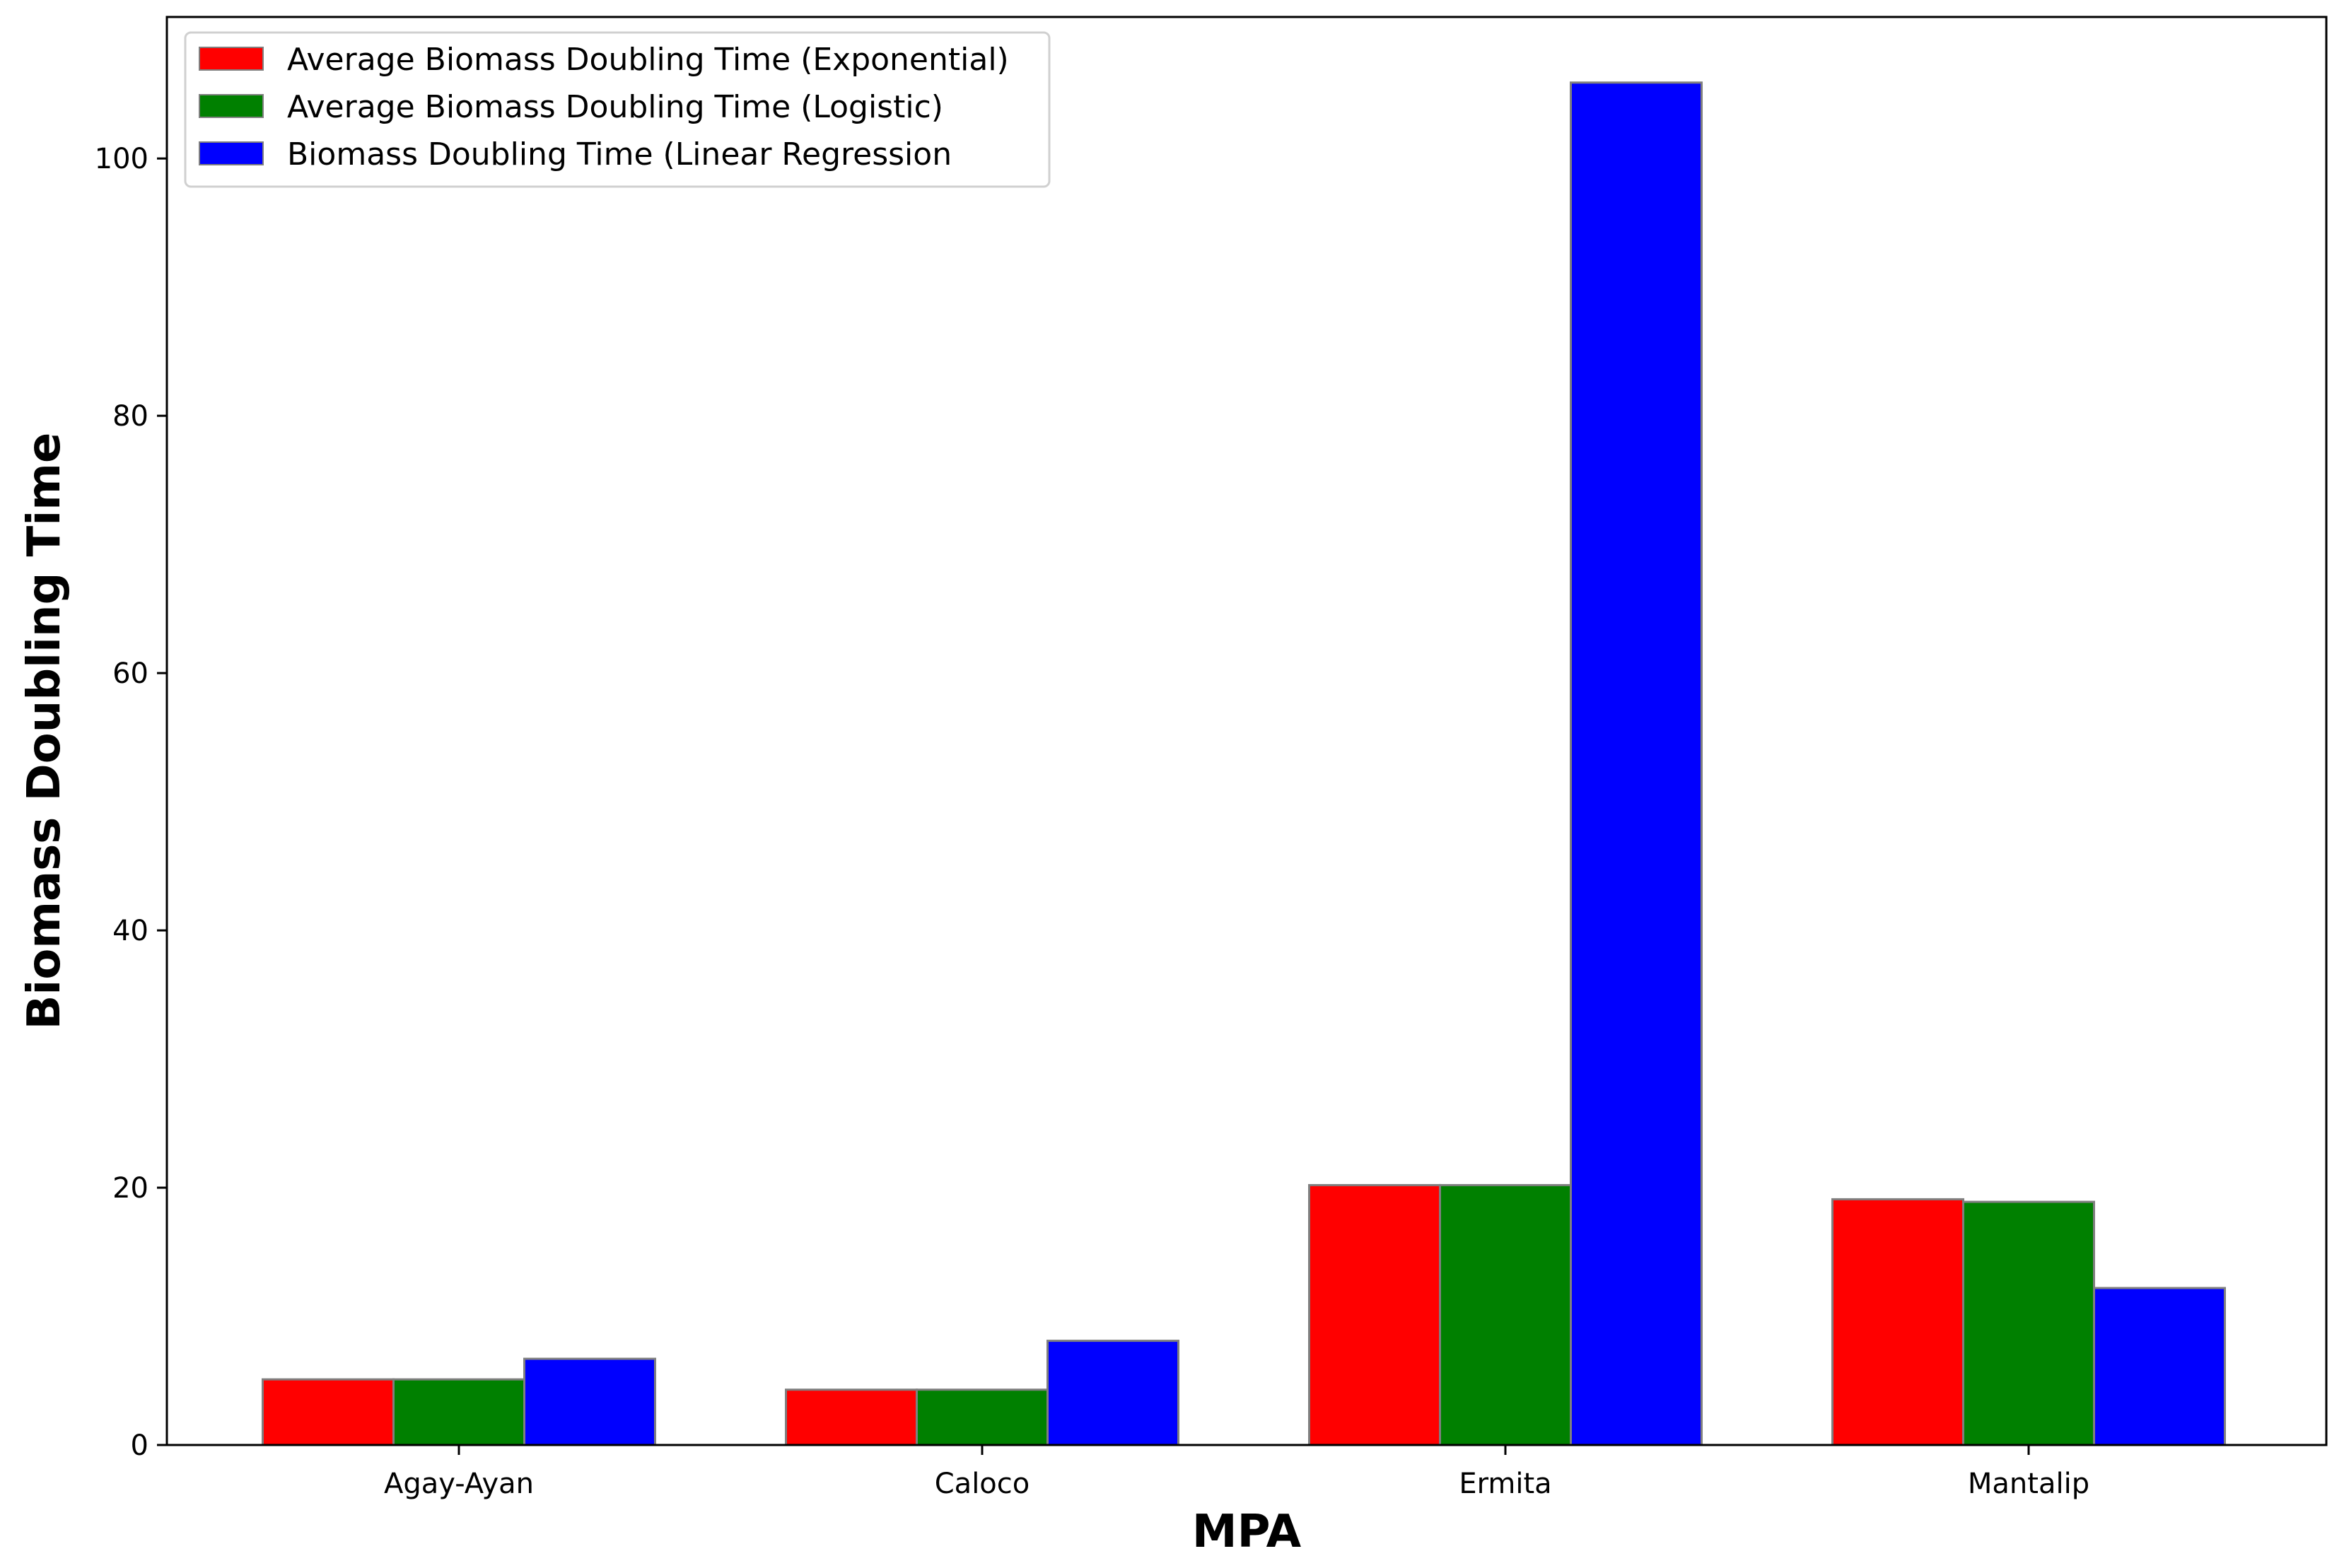  Describe the element at coordinates (140, 1445) in the screenshot. I see `y-tick-label: 0` at that location.